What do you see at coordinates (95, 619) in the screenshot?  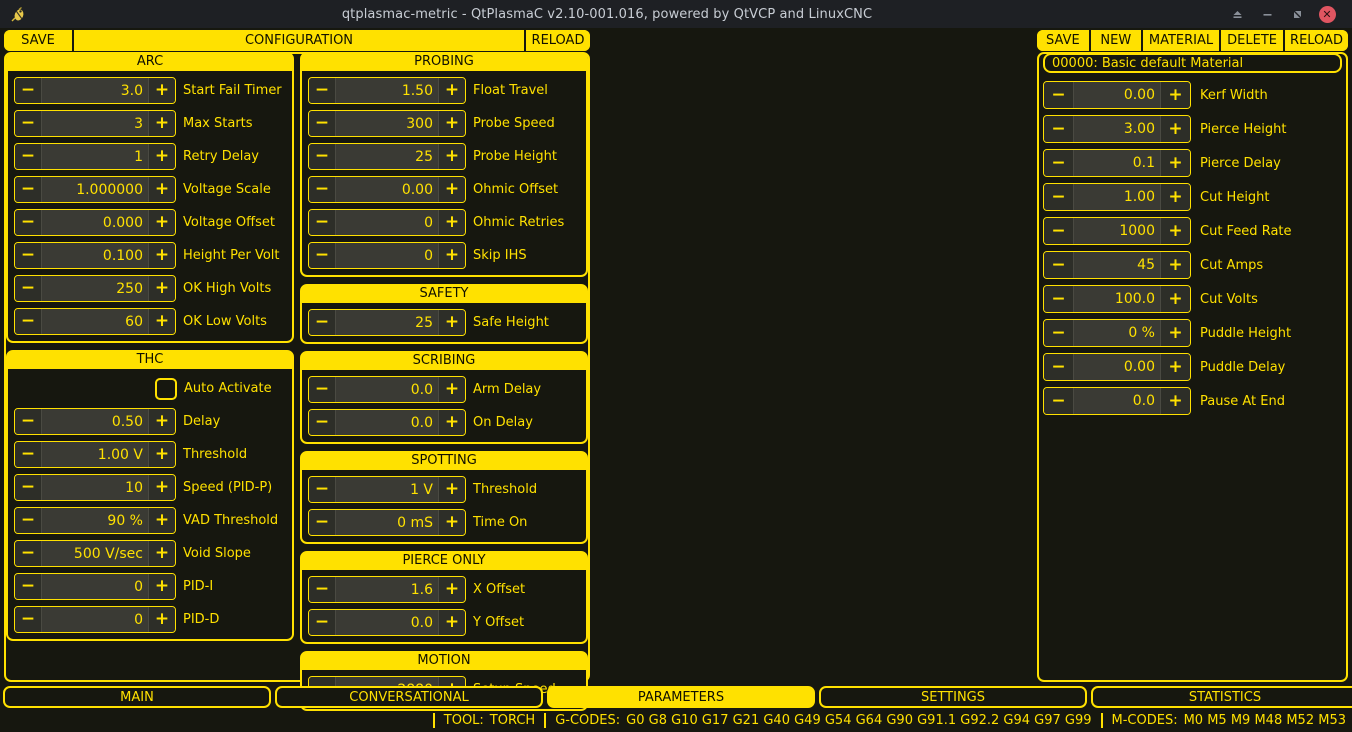 I see `value-pid-d: 0` at bounding box center [95, 619].